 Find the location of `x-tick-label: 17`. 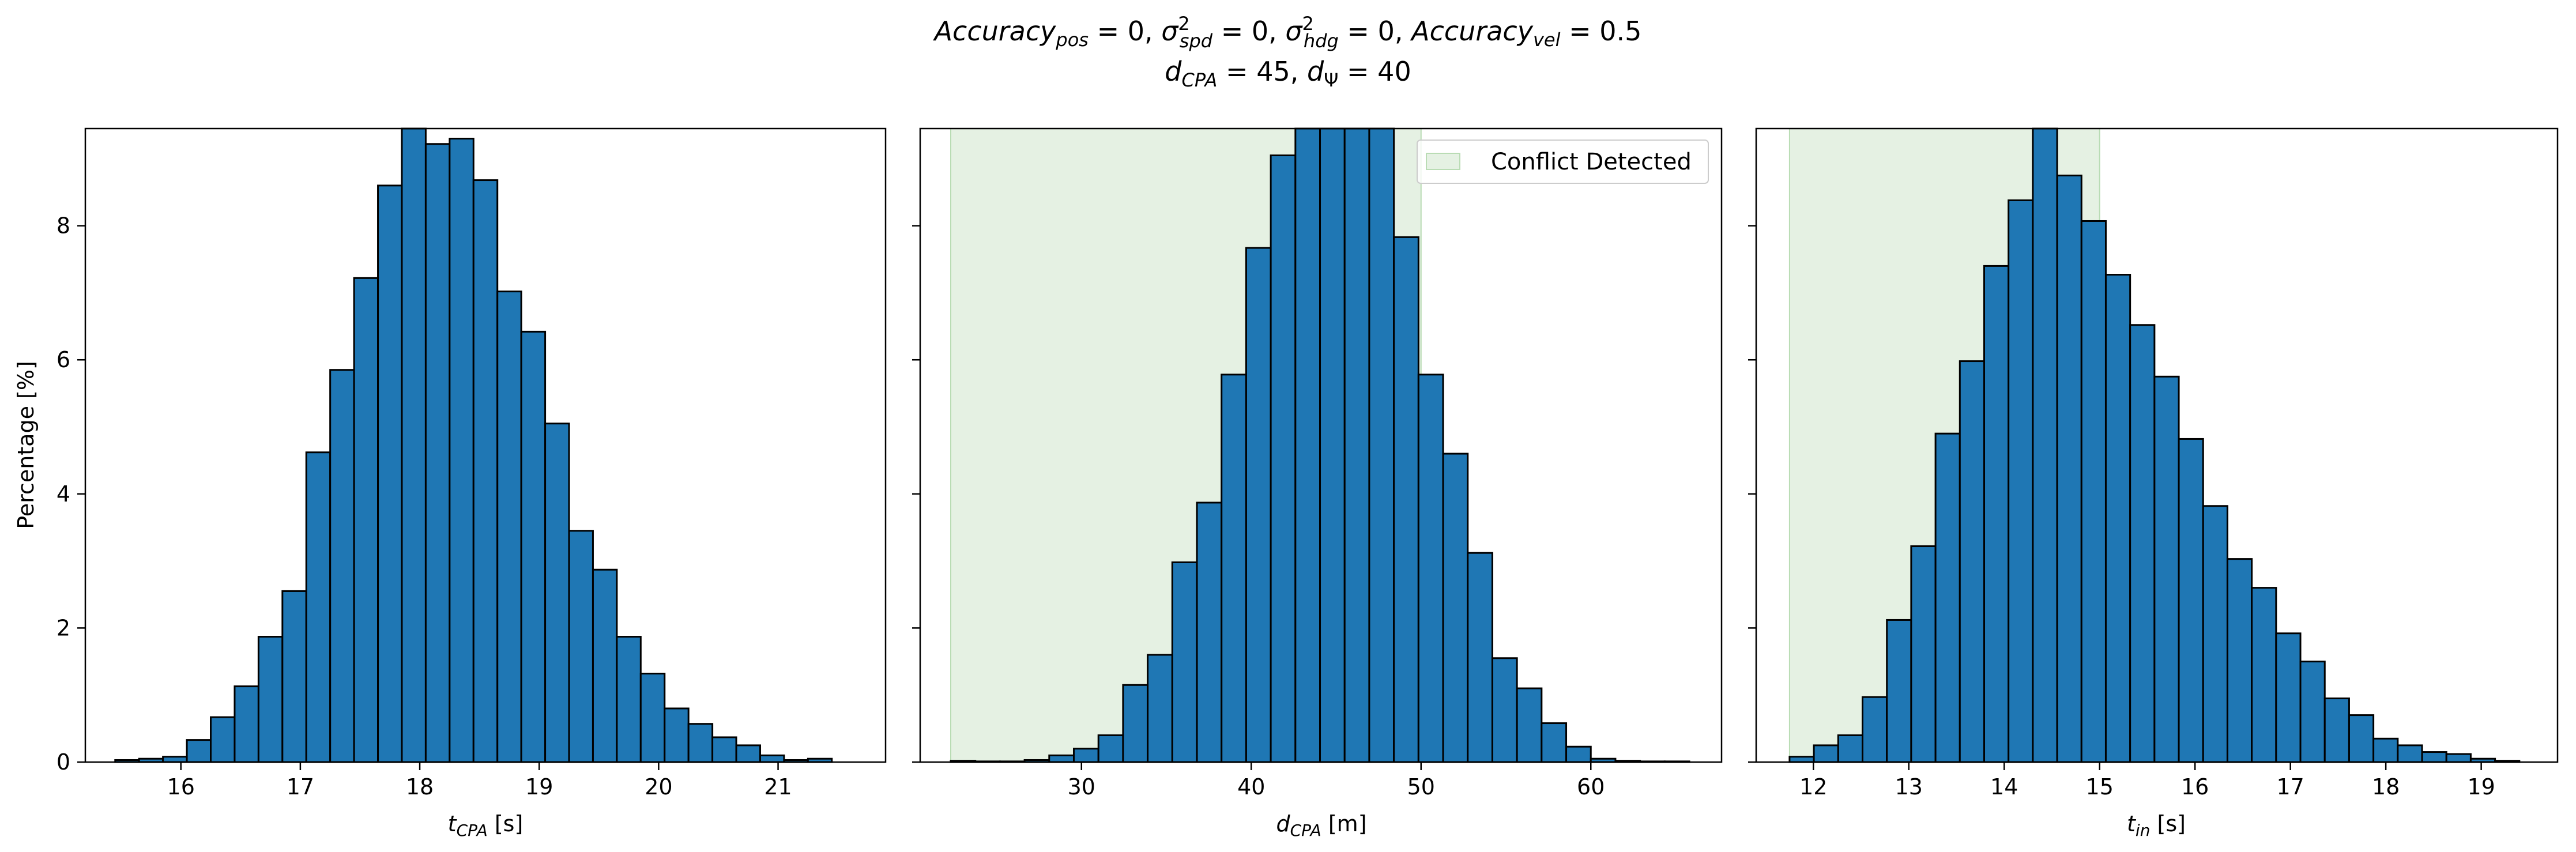

x-tick-label: 17 is located at coordinates (2290, 787).